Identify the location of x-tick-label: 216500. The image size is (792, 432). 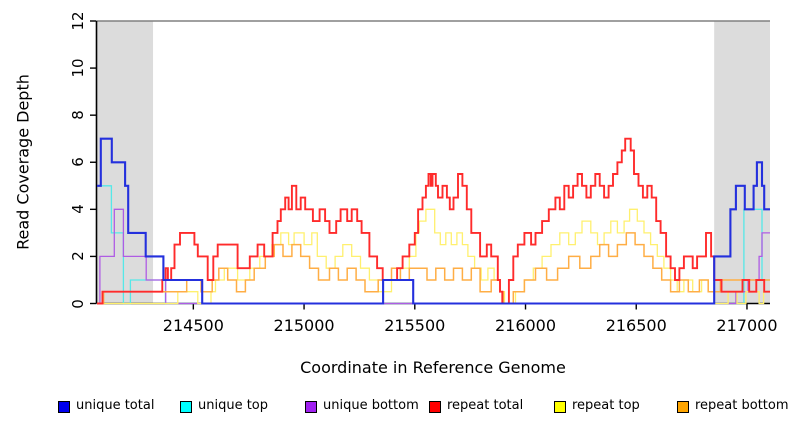
(636, 325).